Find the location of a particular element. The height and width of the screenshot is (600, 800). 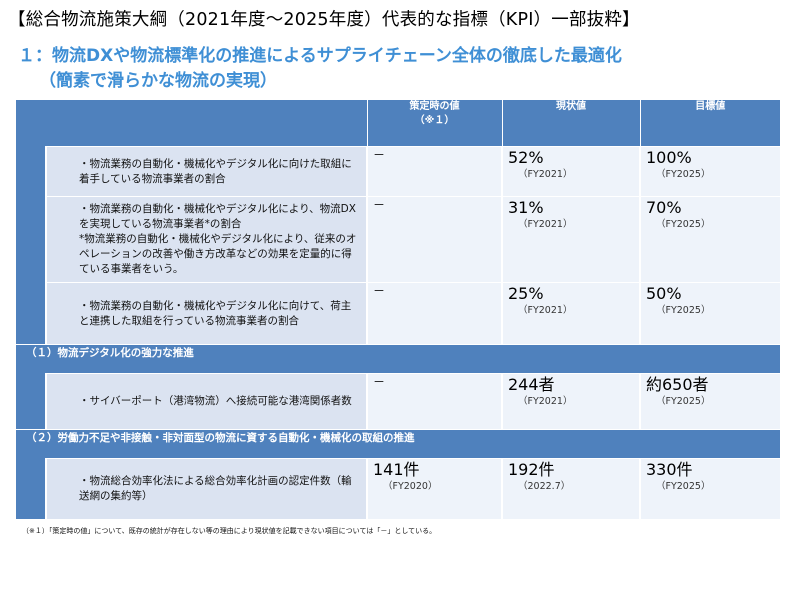

header-initial: 策定時の値 （※１） is located at coordinates (435, 123).